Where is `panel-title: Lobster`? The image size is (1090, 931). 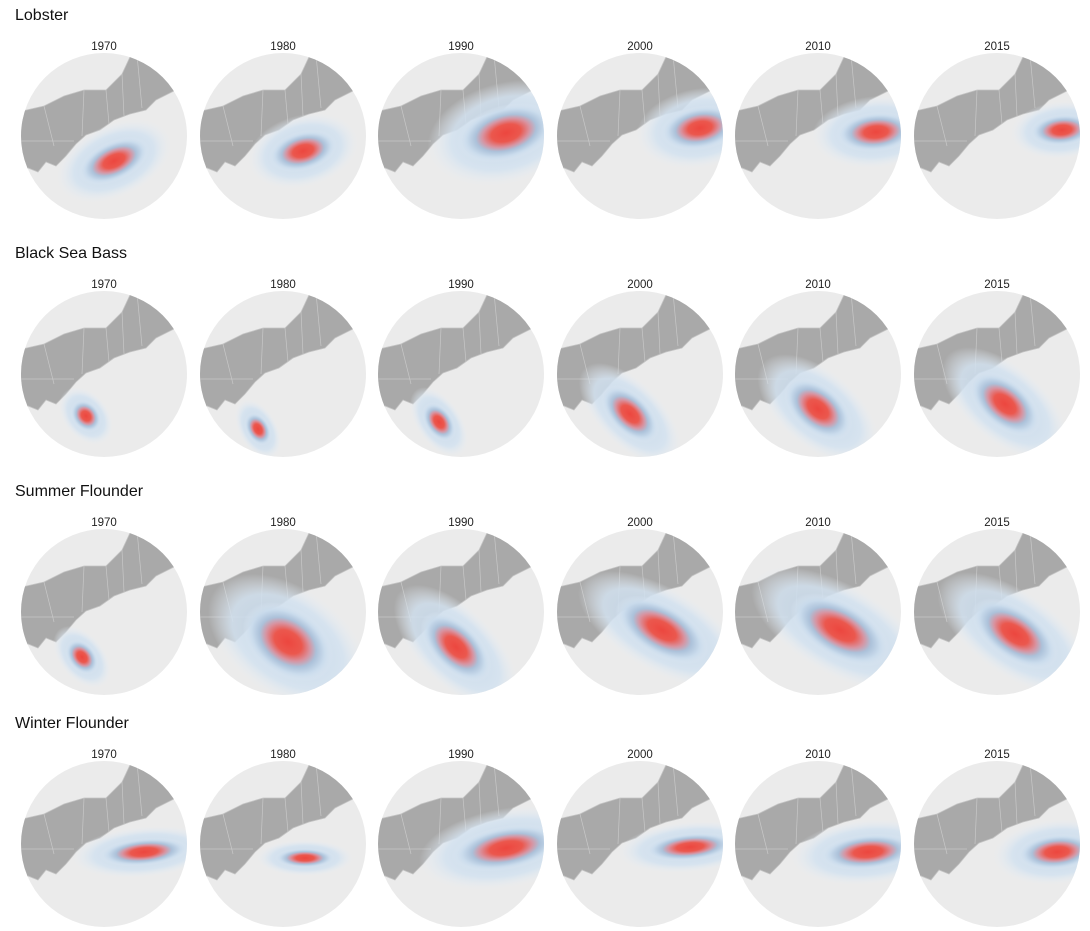 panel-title: Lobster is located at coordinates (42, 15).